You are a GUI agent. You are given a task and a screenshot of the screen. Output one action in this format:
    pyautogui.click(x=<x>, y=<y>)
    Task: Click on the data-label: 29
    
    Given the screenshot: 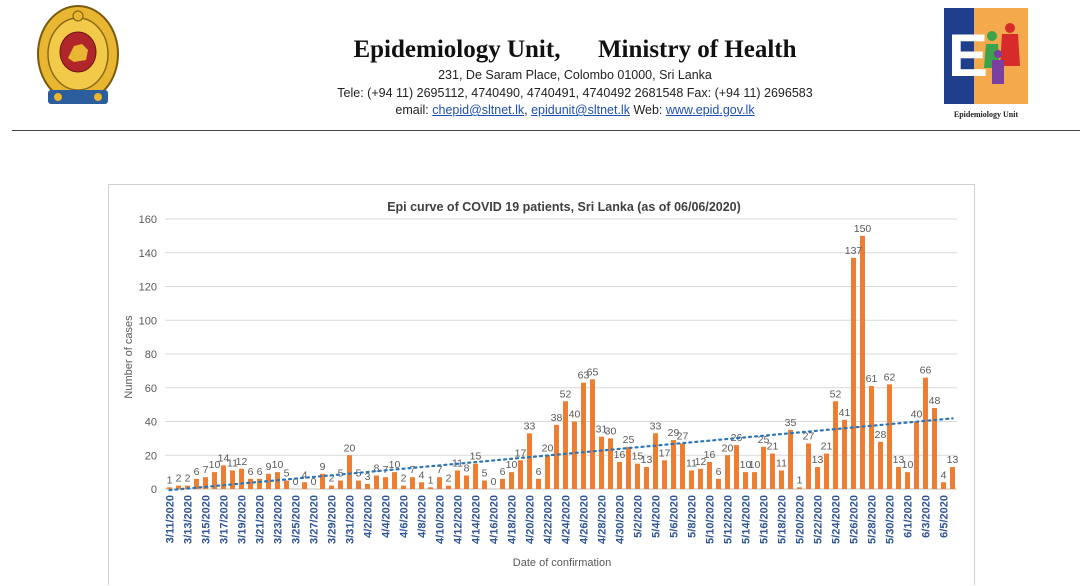 What is the action you would take?
    pyautogui.click(x=674, y=433)
    